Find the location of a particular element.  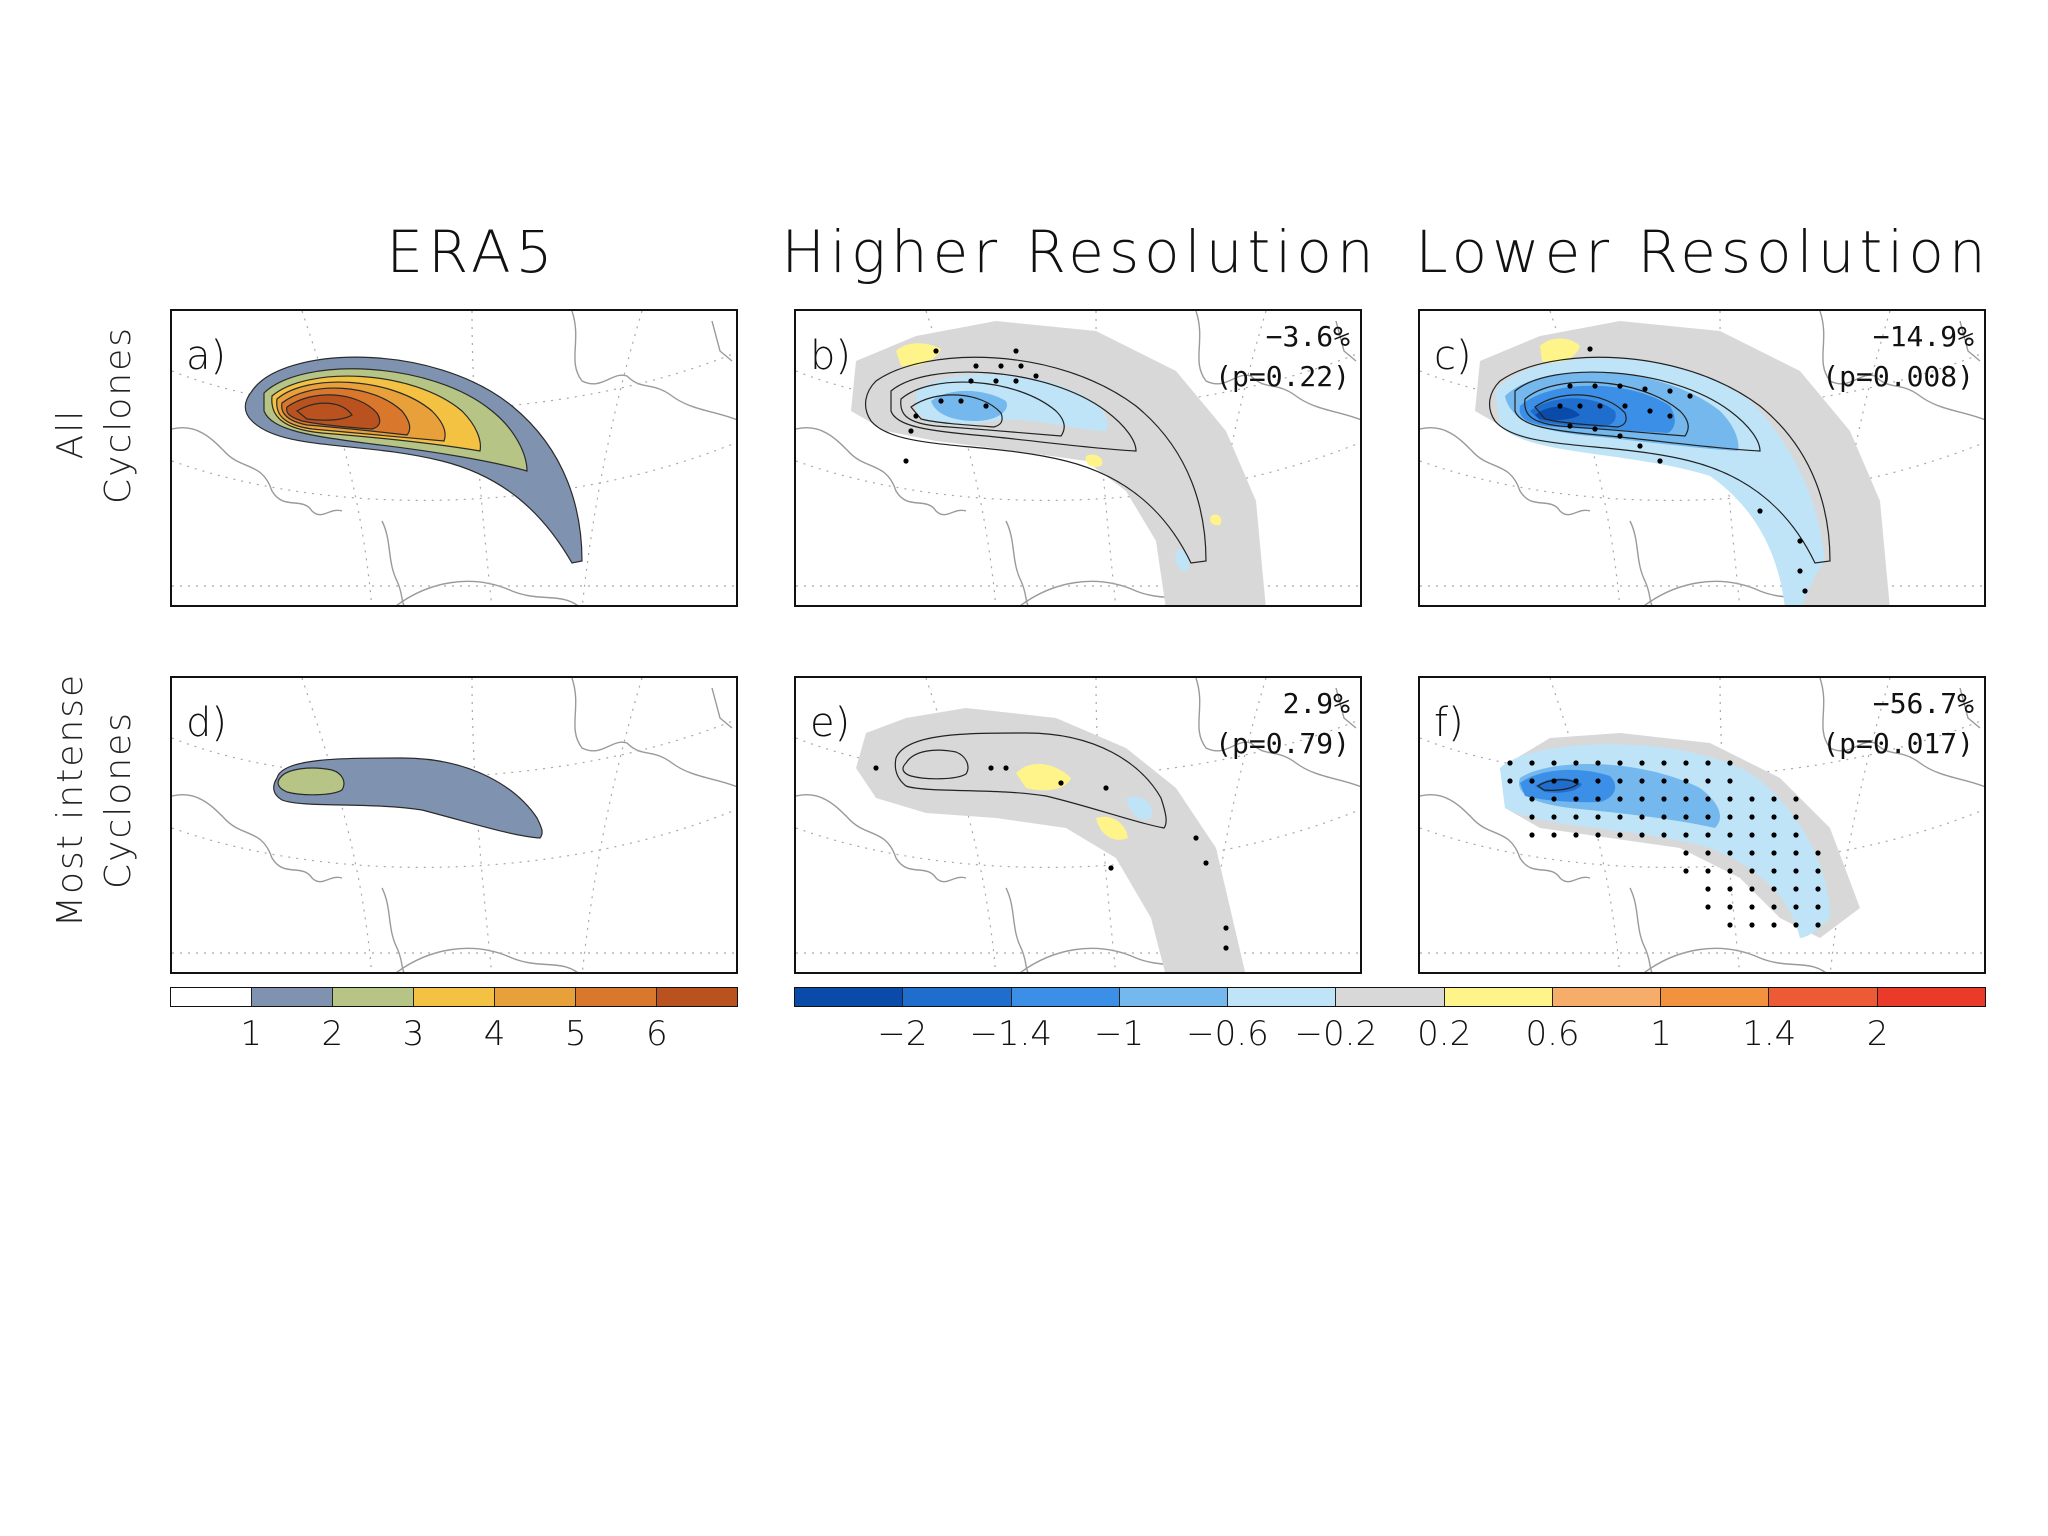

panel-f-map is located at coordinates (1702, 825).